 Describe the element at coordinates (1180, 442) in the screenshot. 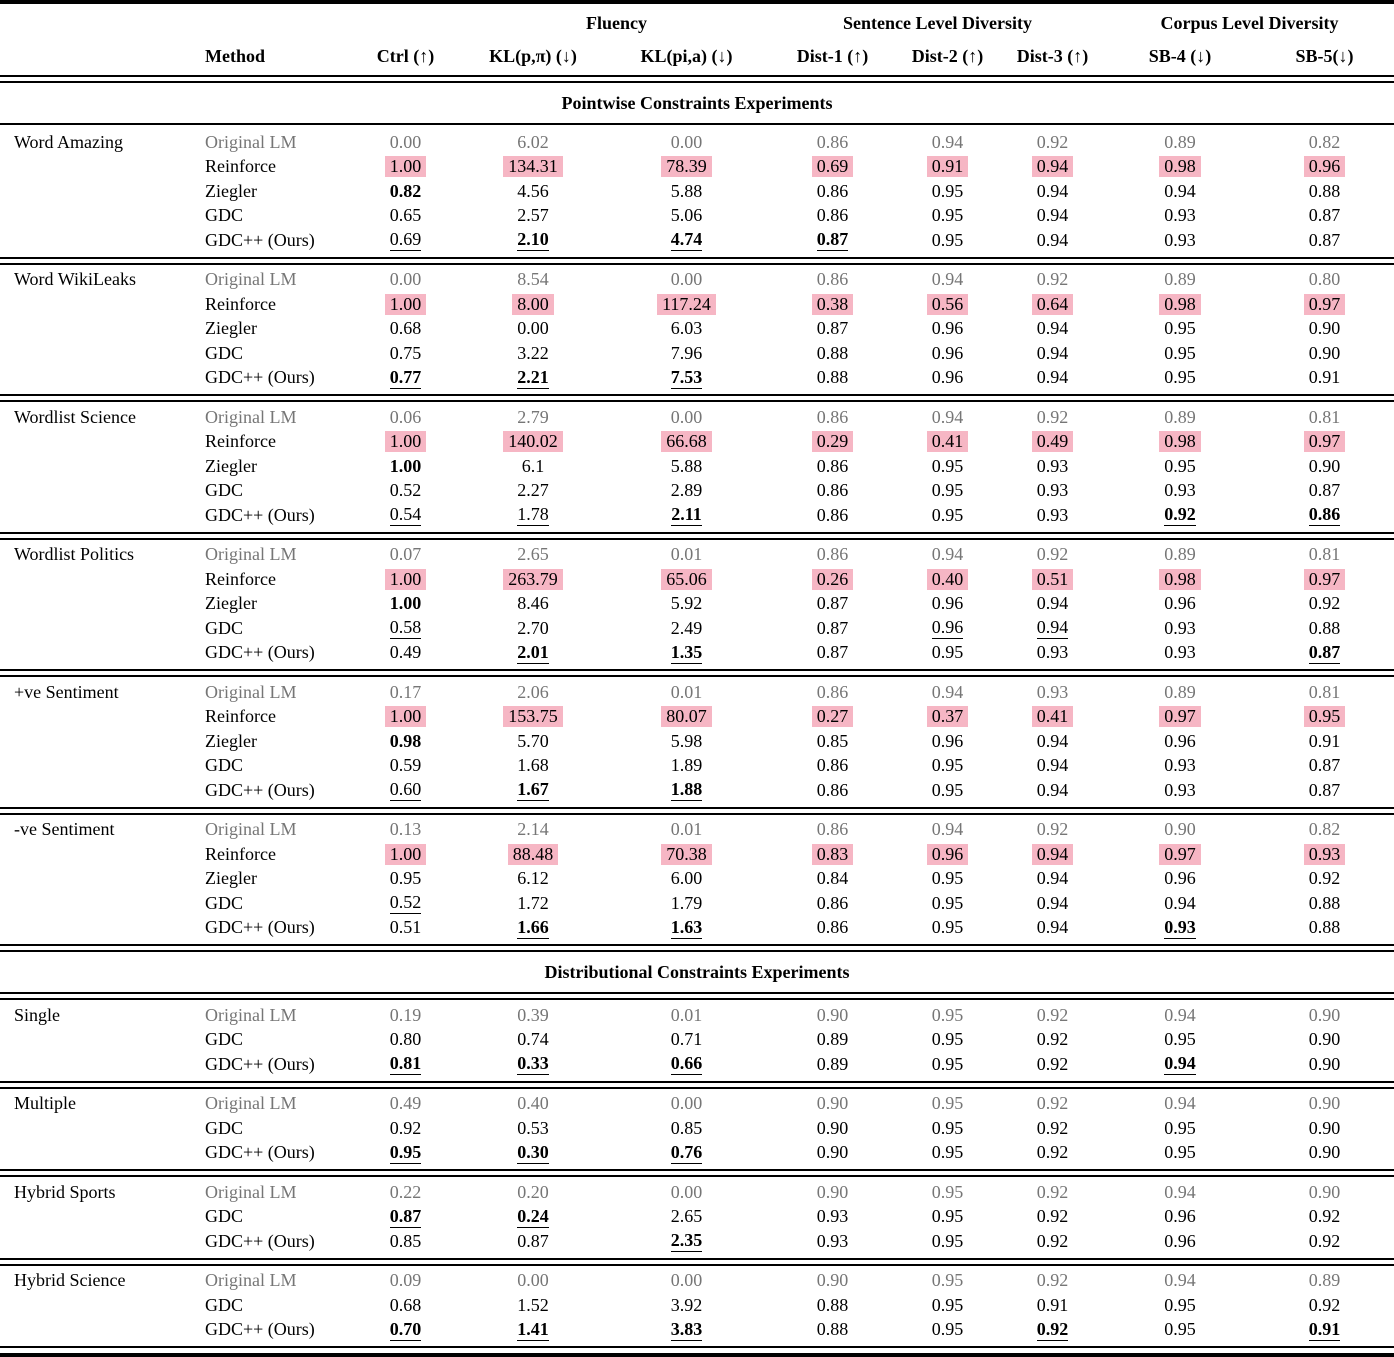

I see `value-cell: 0.98` at that location.